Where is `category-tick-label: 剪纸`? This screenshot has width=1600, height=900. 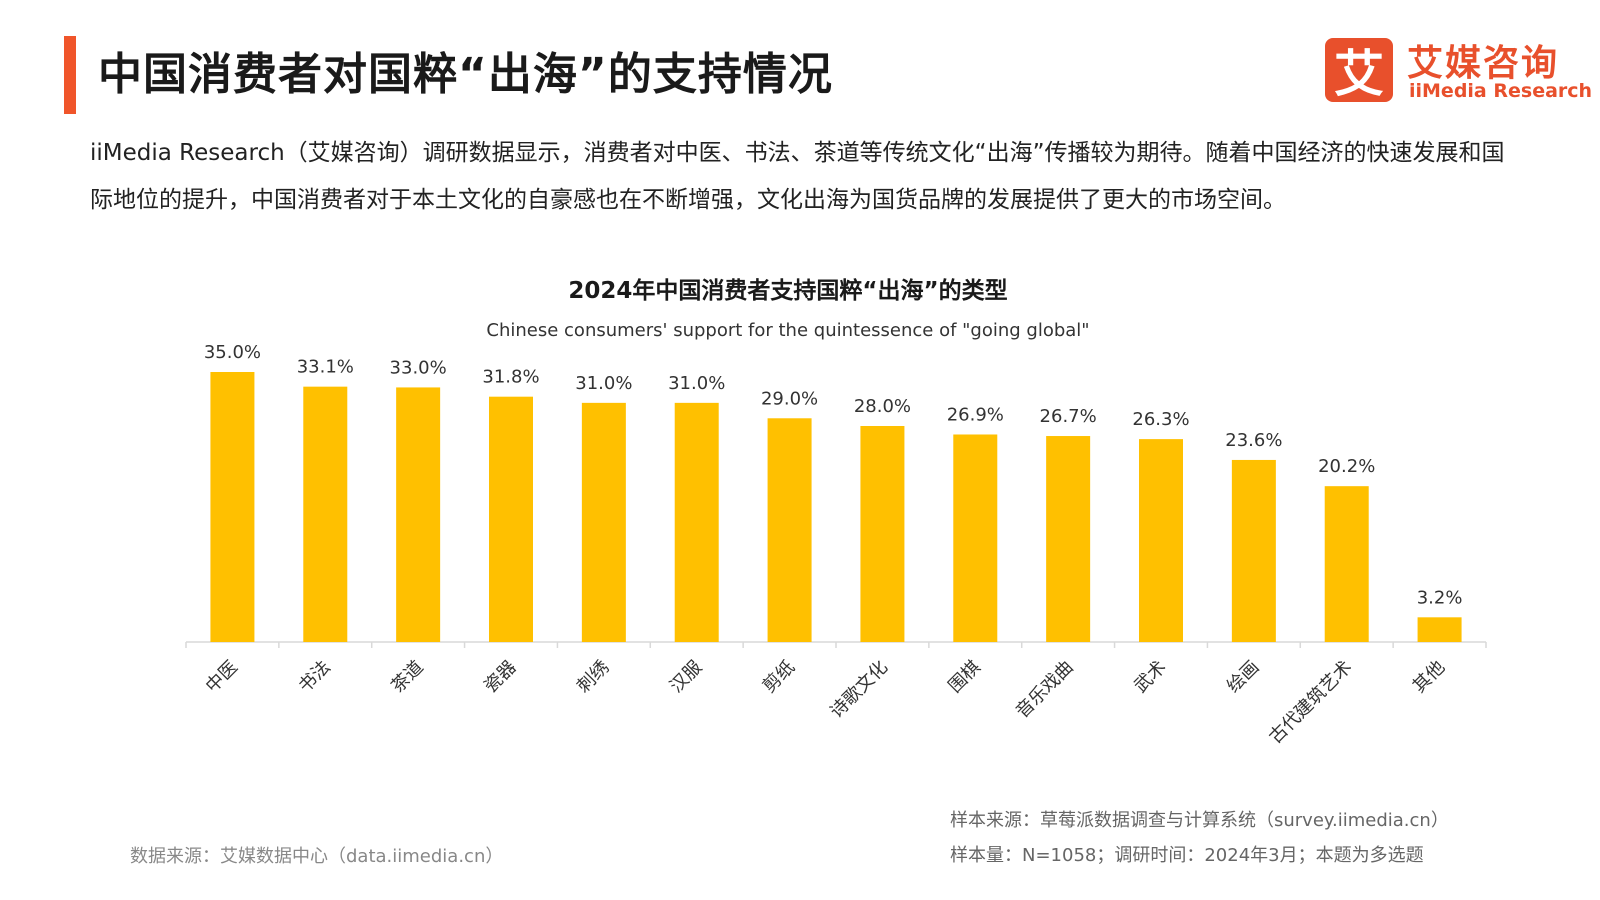 category-tick-label: 剪纸 is located at coordinates (779, 677).